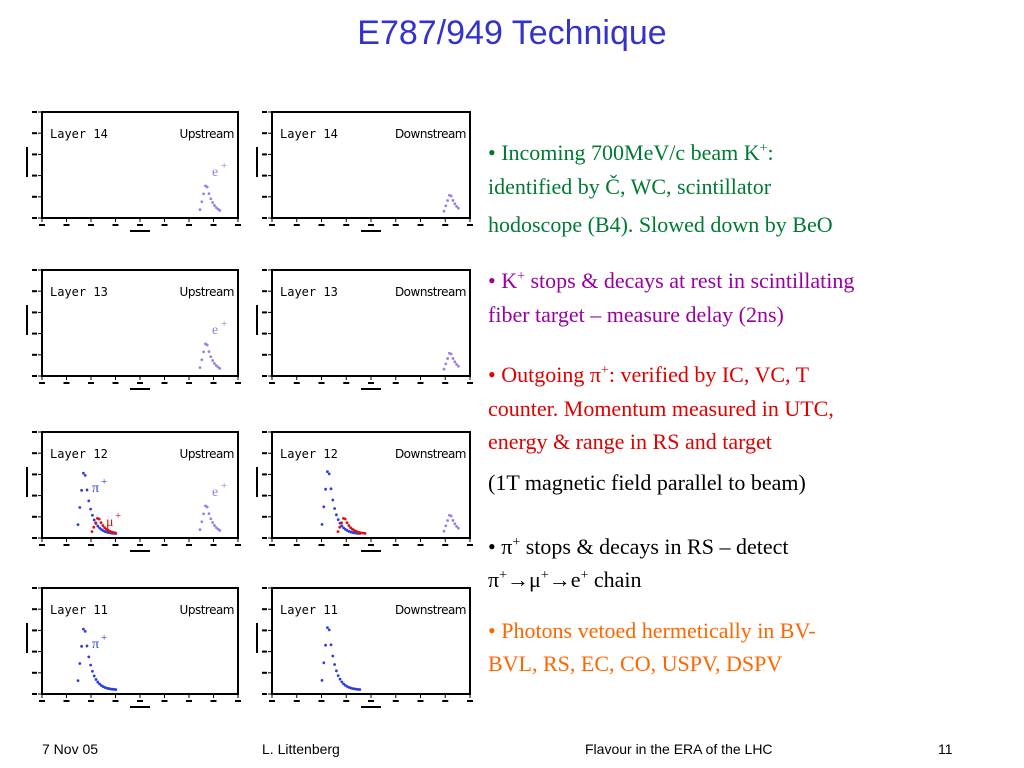 The image size is (1024, 768). I want to click on plot-panel: Layer 14 Downstream, so click(364, 171).